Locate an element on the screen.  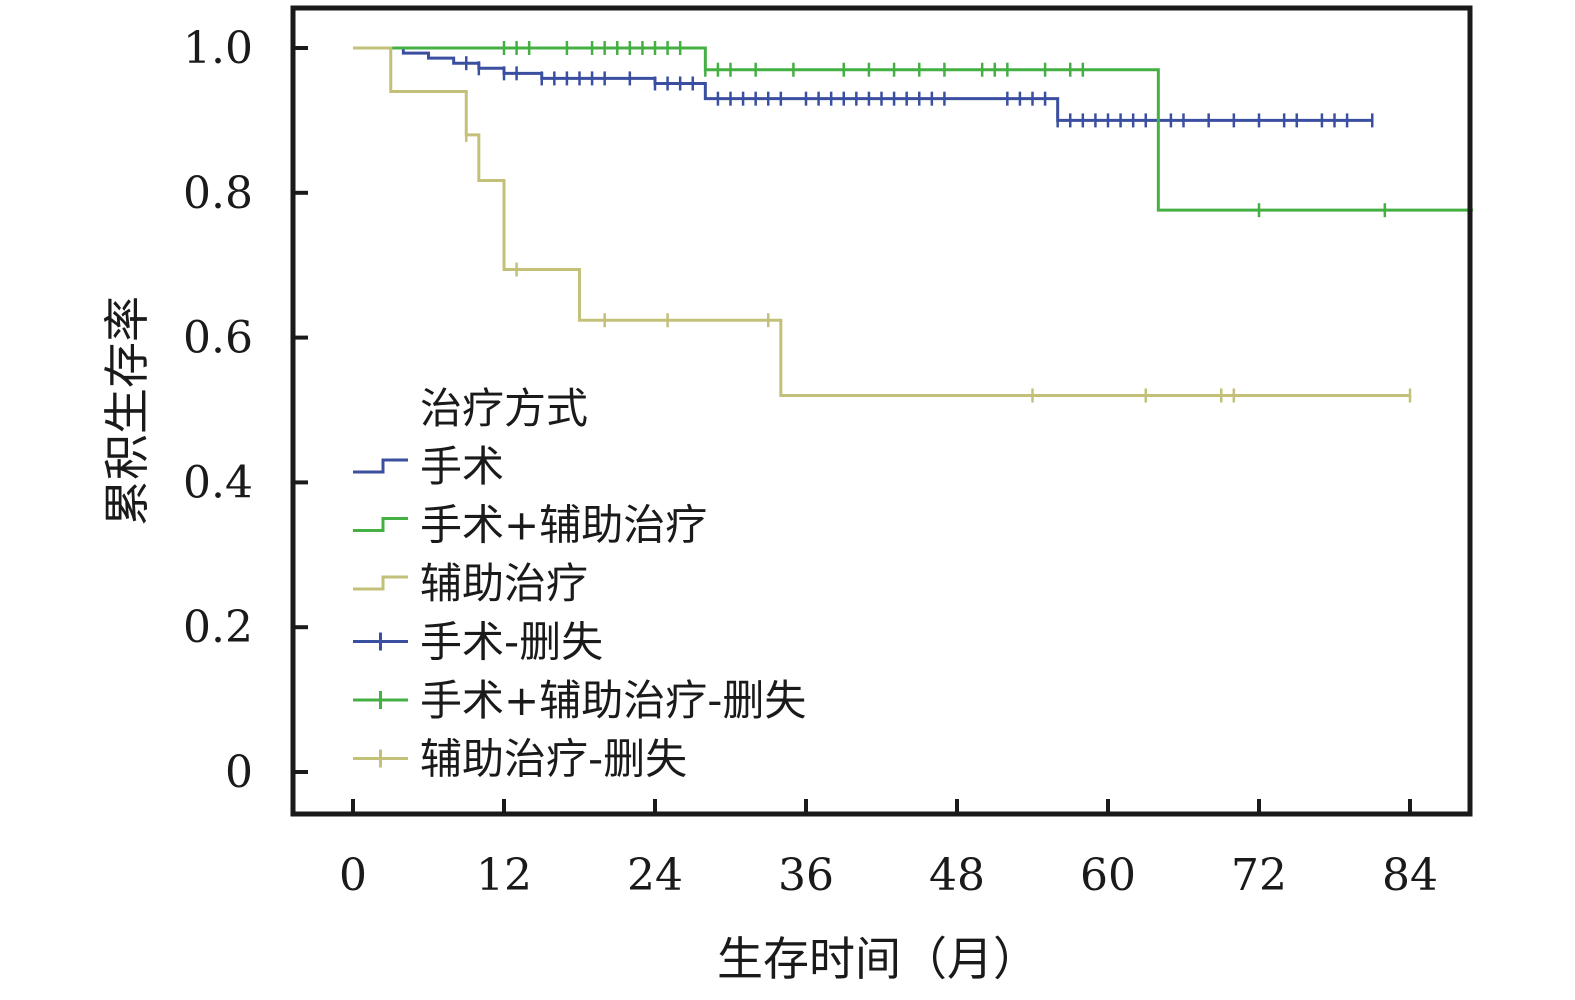
x-tick-label-6: 72 is located at coordinates (1259, 875).